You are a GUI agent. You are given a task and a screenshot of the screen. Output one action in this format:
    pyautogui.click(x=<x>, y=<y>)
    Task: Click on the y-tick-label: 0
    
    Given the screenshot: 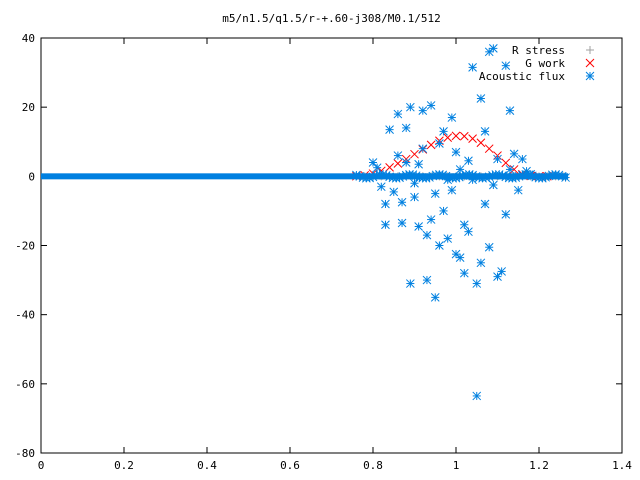 What is the action you would take?
    pyautogui.click(x=31, y=176)
    